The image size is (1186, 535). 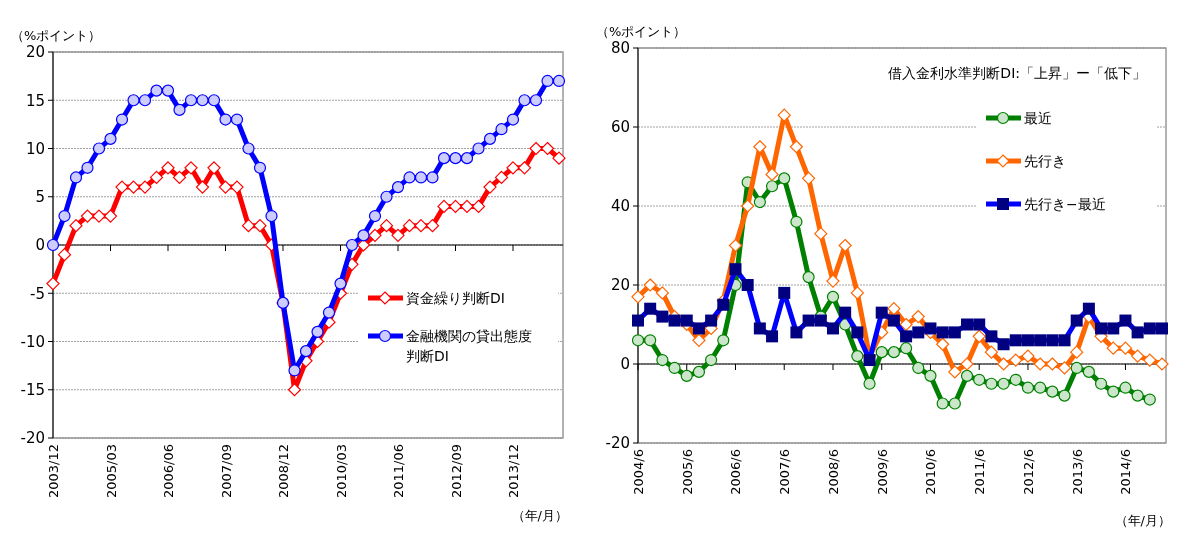 What do you see at coordinates (620, 127) in the screenshot?
I see `y-tick-label: 60` at bounding box center [620, 127].